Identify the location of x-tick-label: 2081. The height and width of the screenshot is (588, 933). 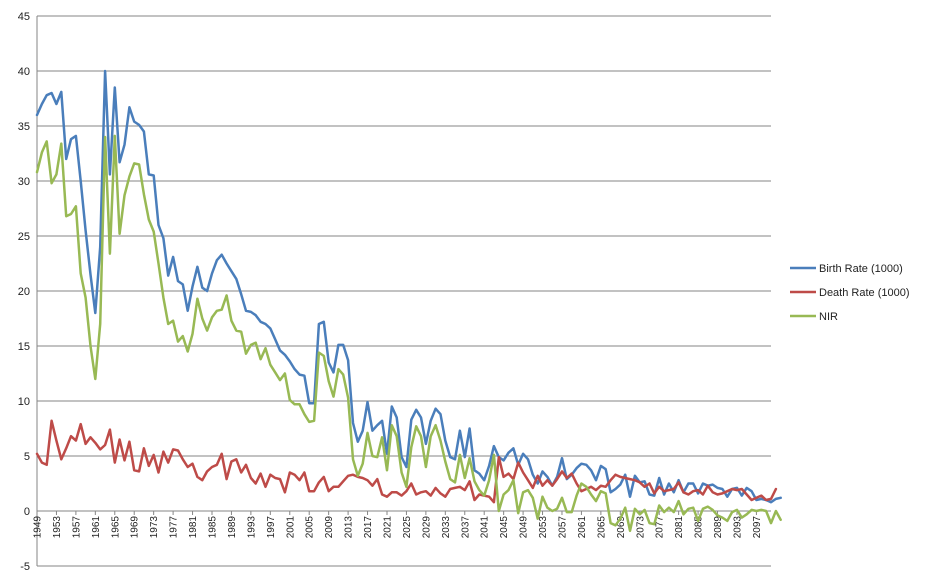
(679, 527).